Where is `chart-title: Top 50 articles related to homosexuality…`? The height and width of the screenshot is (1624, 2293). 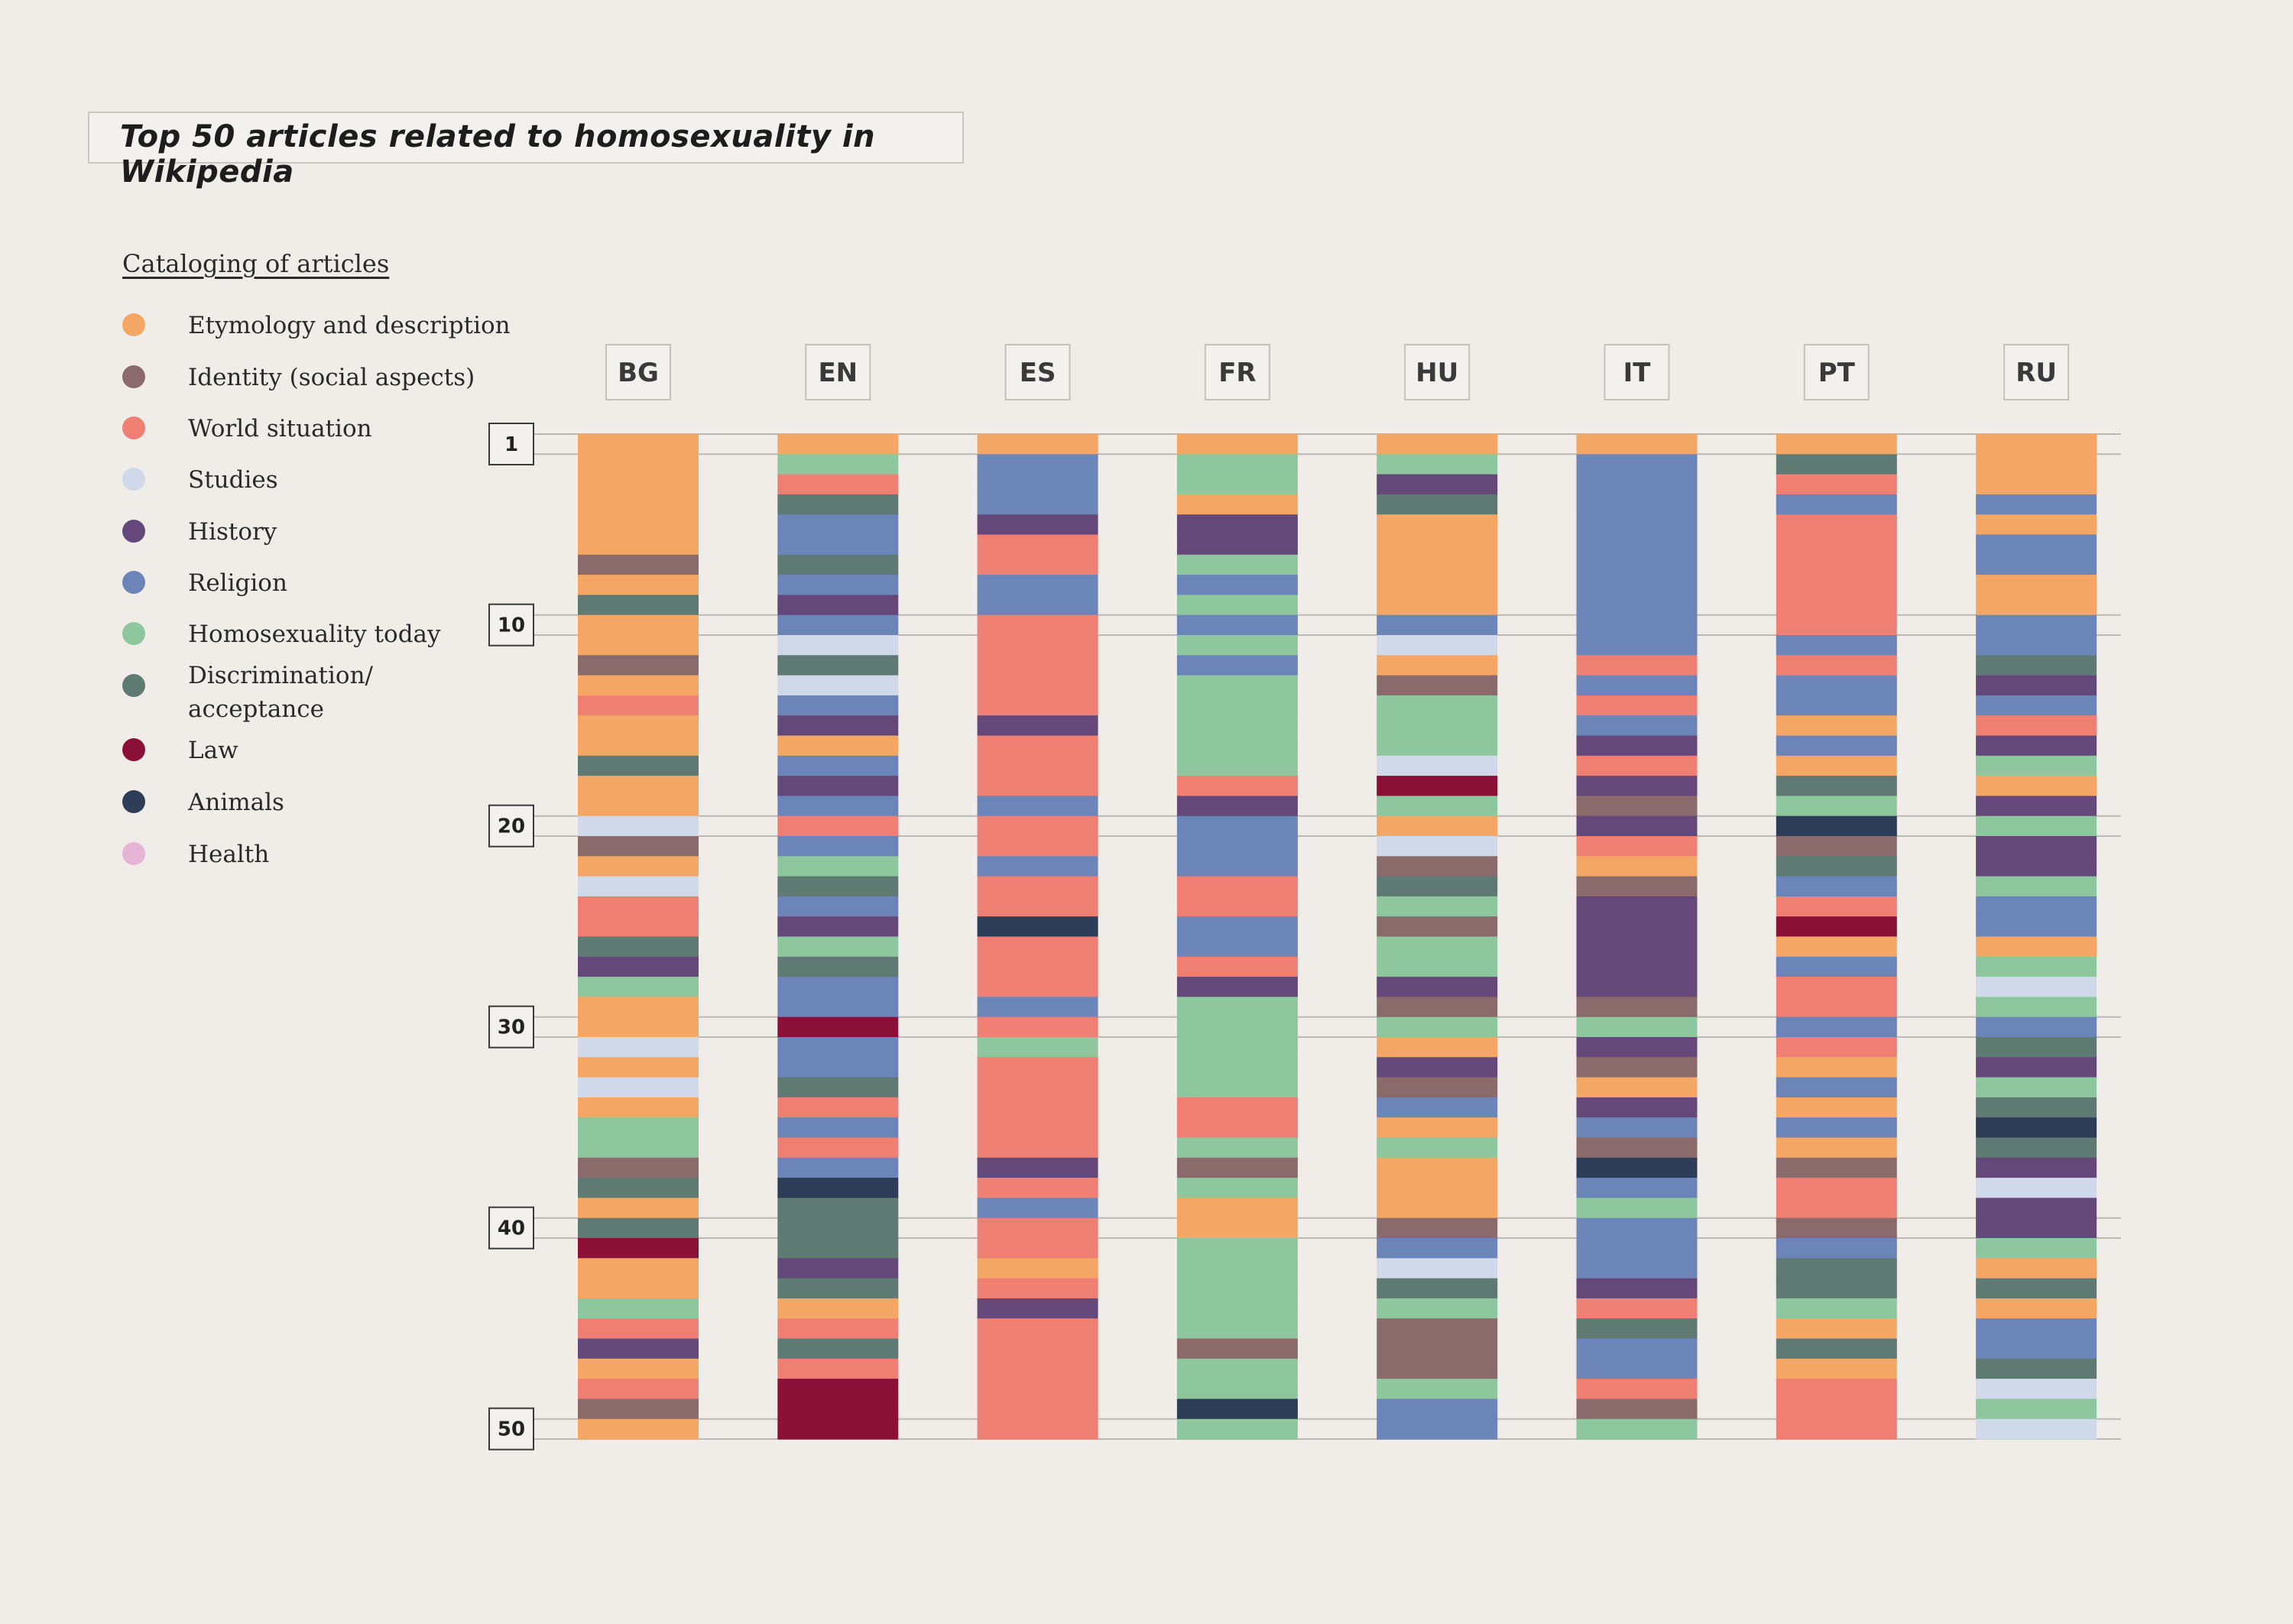
chart-title: Top 50 articles related to homosexuality… is located at coordinates (498, 154).